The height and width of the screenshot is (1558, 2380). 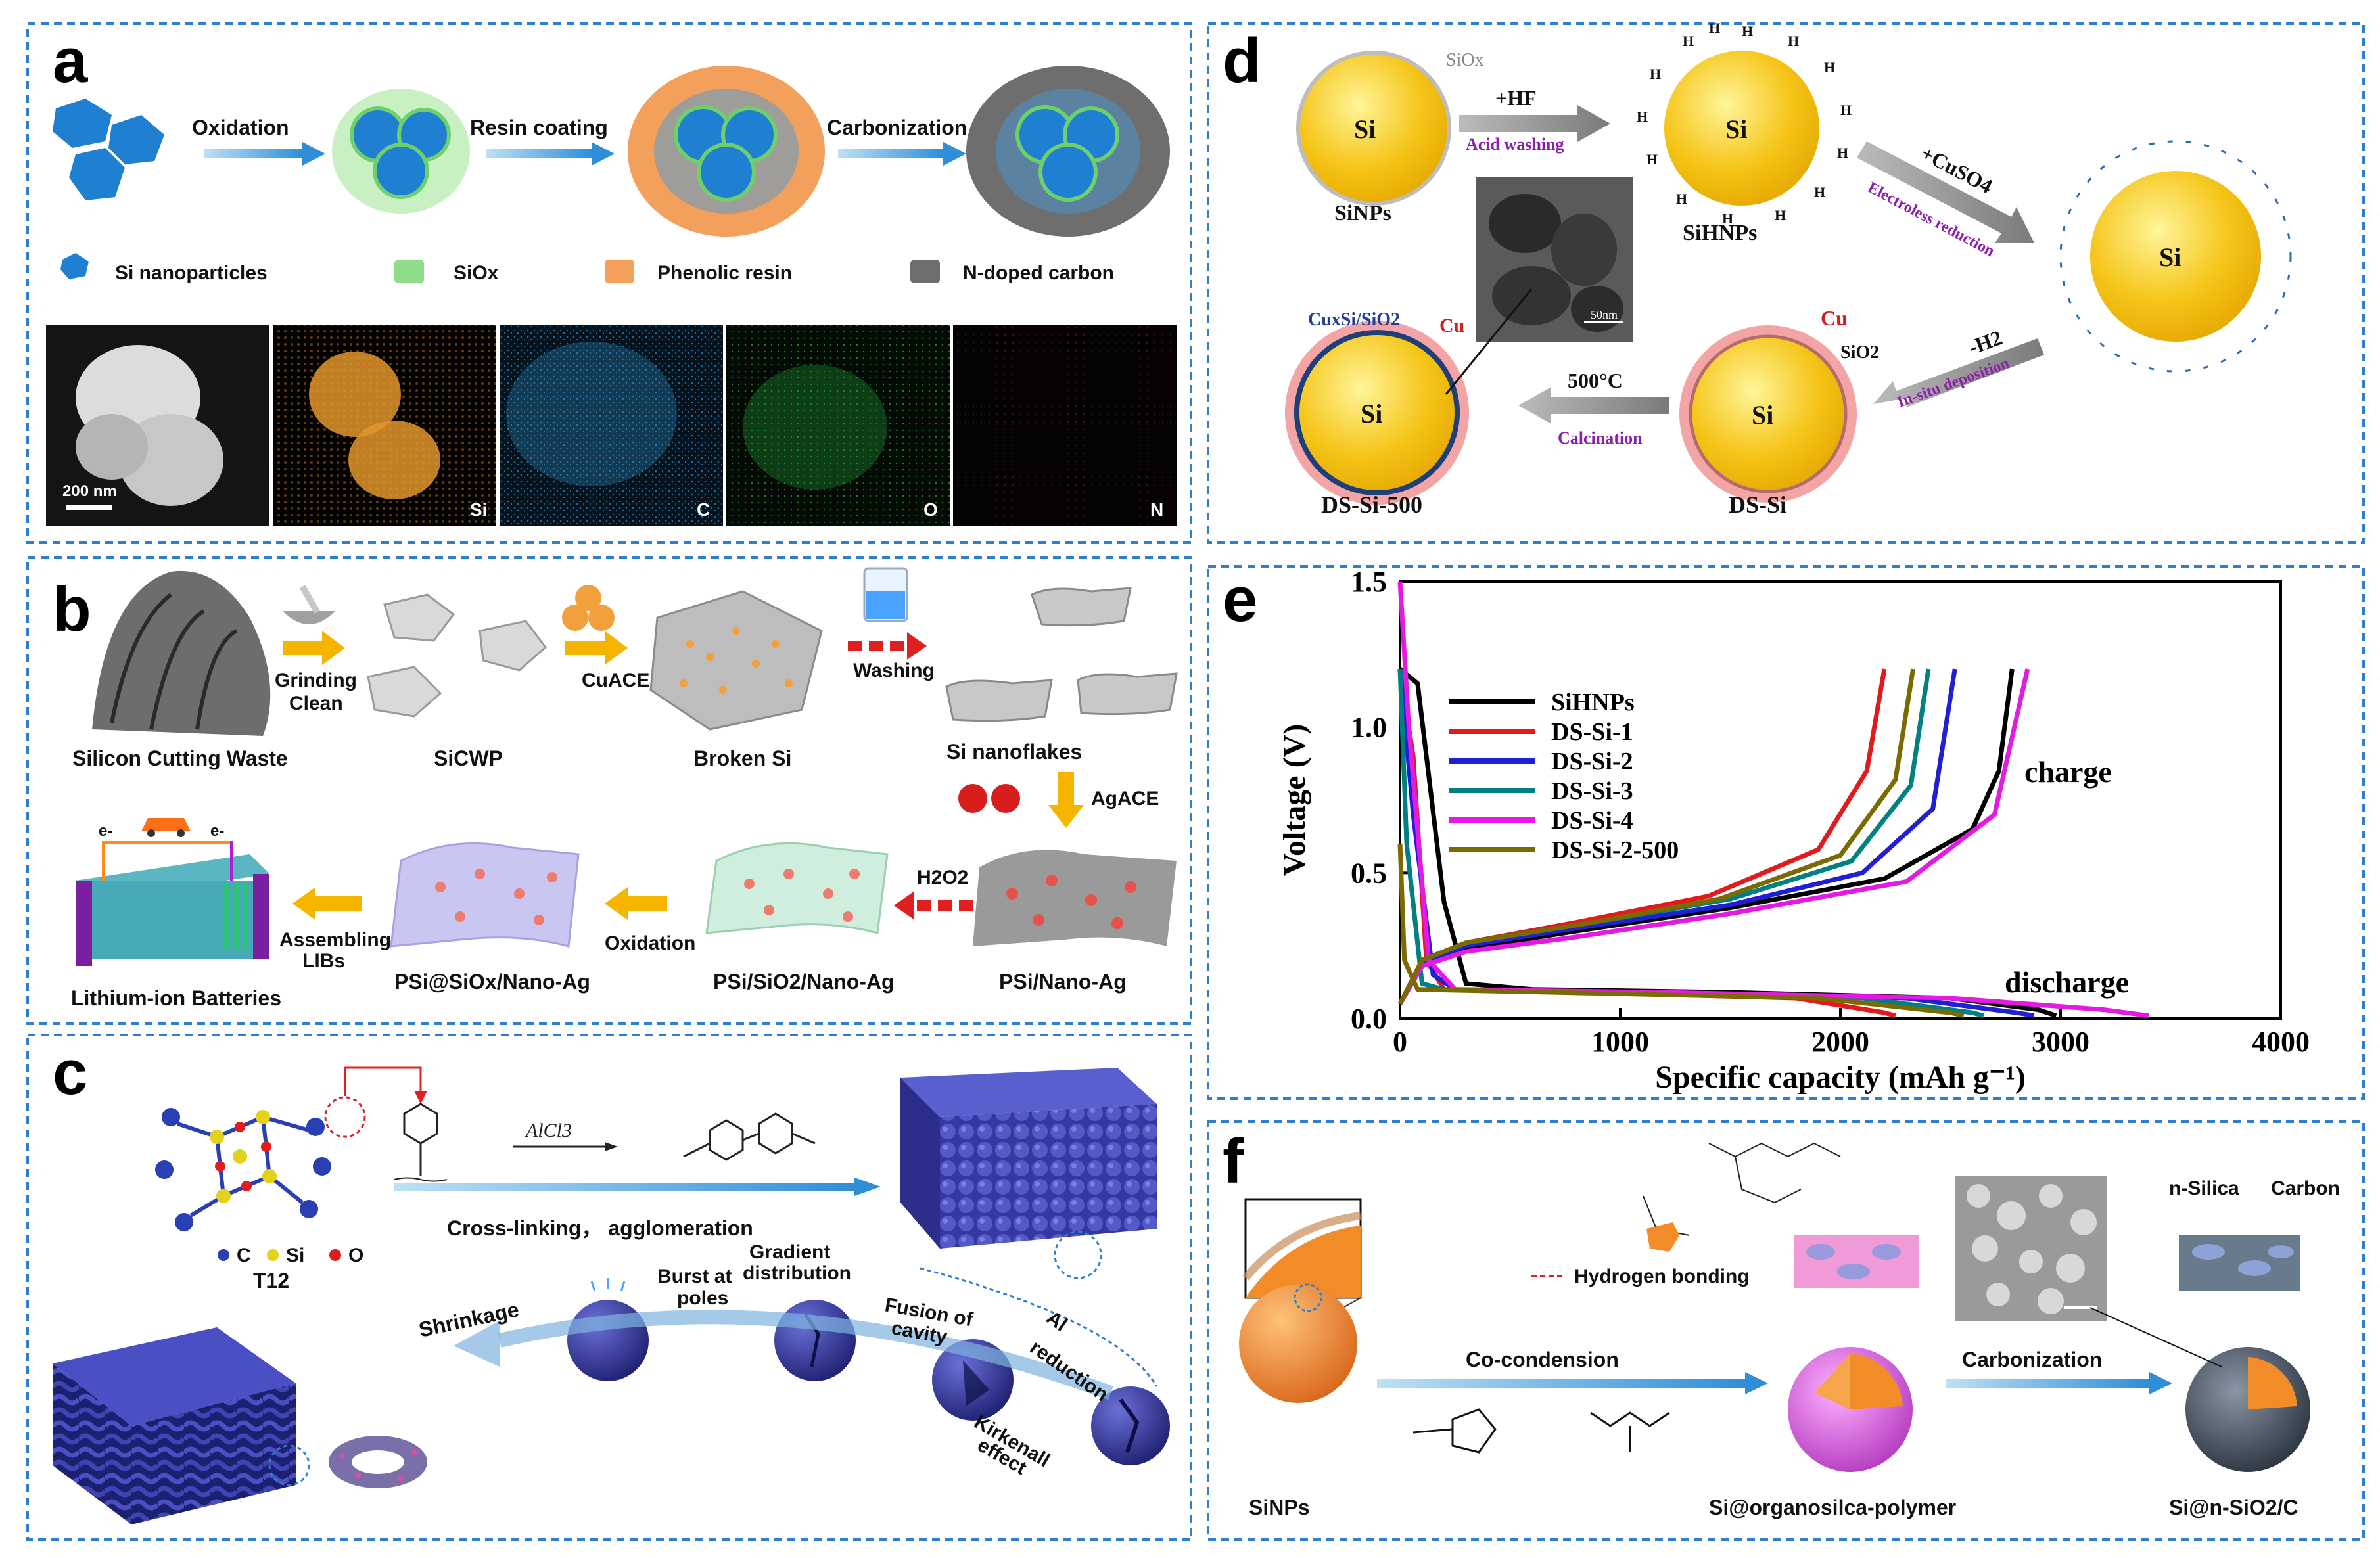 I want to click on stage-burst: Burst at, so click(x=694, y=1277).